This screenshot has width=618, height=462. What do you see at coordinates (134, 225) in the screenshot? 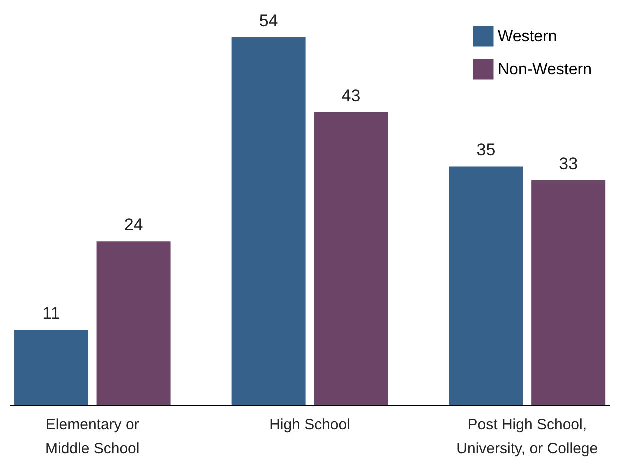
I see `data-label: 24` at bounding box center [134, 225].